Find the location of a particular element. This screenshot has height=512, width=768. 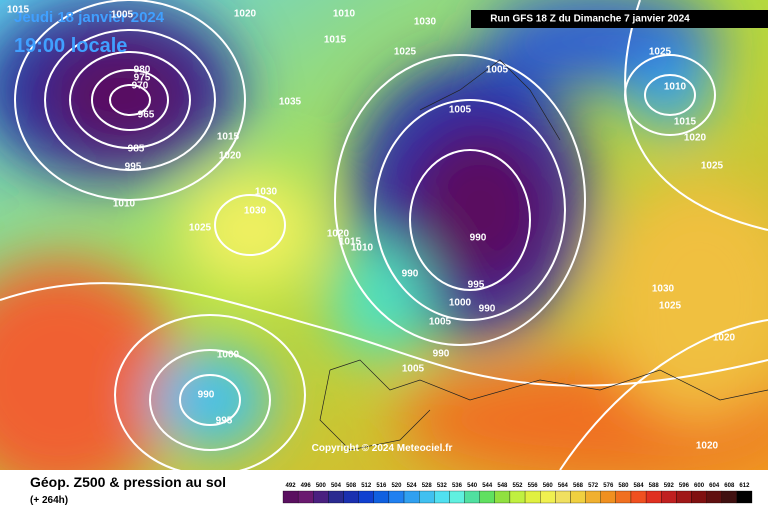

colorbar-label: 536 is located at coordinates (457, 486).